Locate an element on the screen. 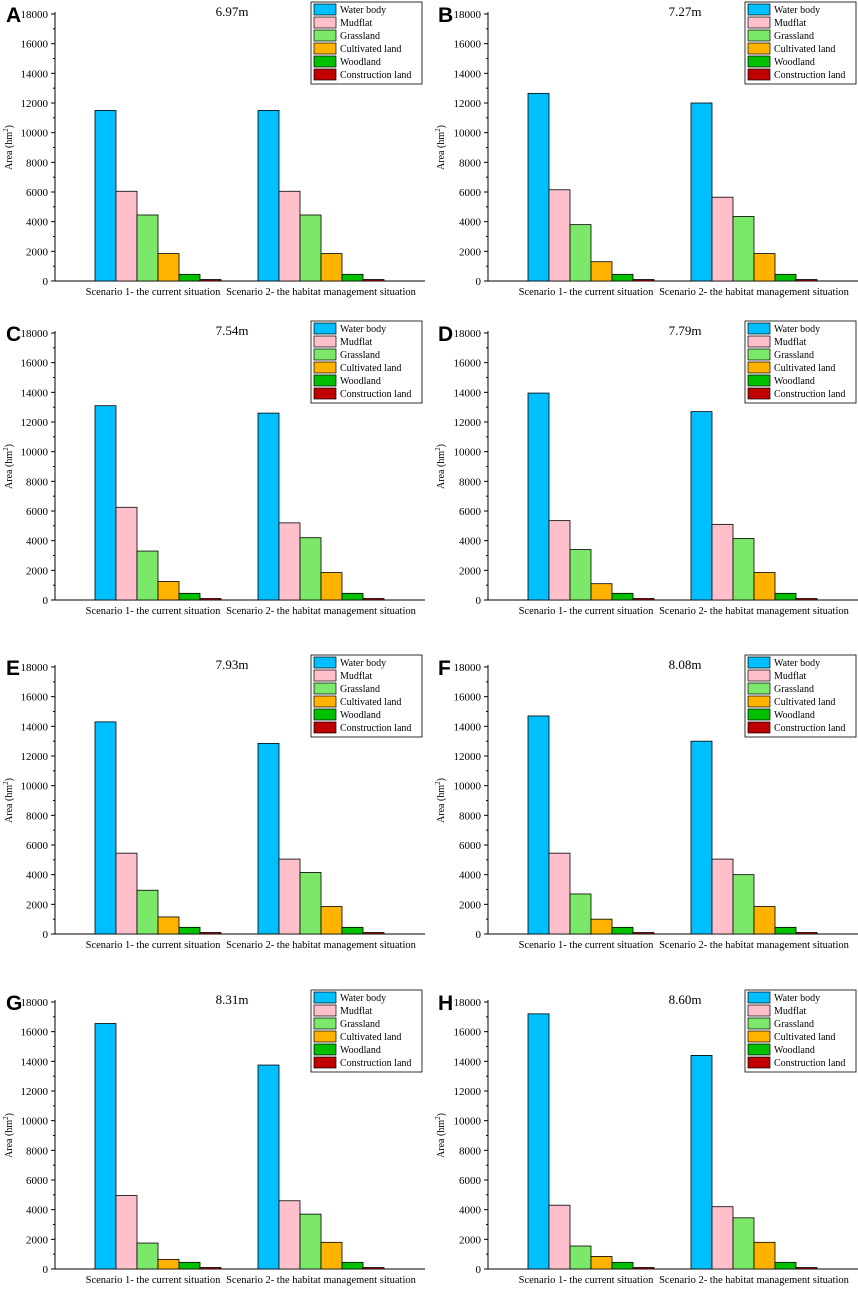  y-tick-label: 18000 is located at coordinates (35, 668).